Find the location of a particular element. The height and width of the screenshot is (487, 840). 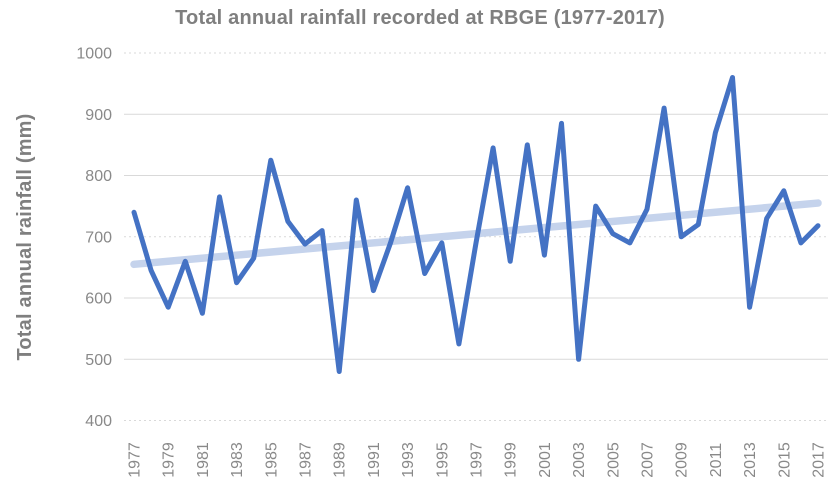

y-axis-title: Total annual rainfall (mm) is located at coordinates (25, 237).